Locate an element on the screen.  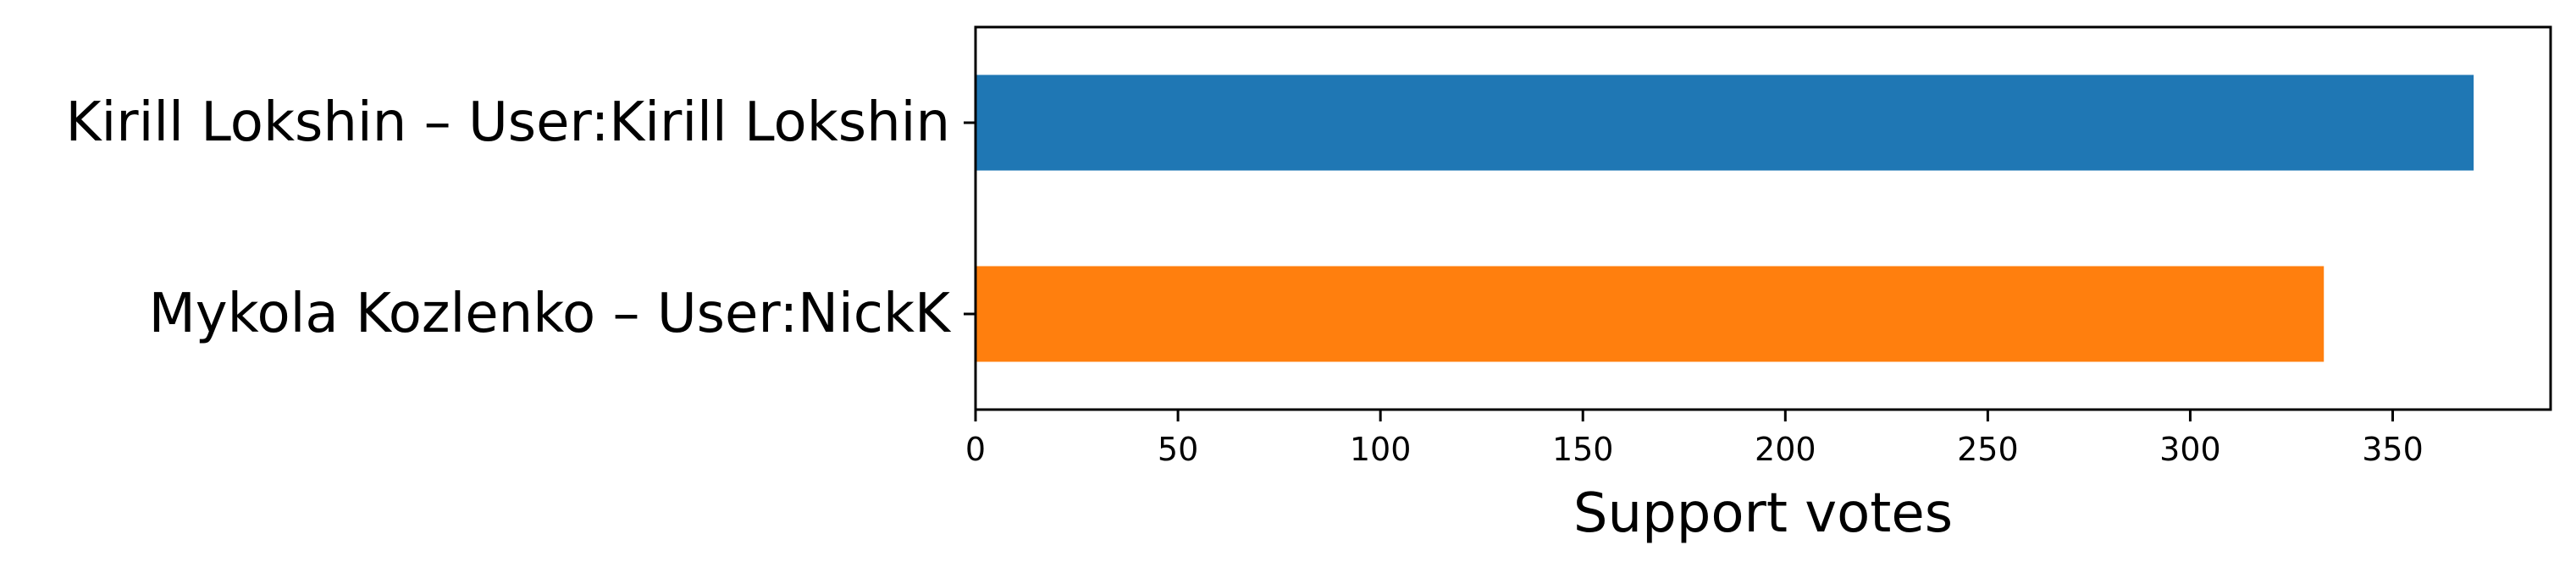
x-tick-label-5: 250 is located at coordinates (1988, 449).